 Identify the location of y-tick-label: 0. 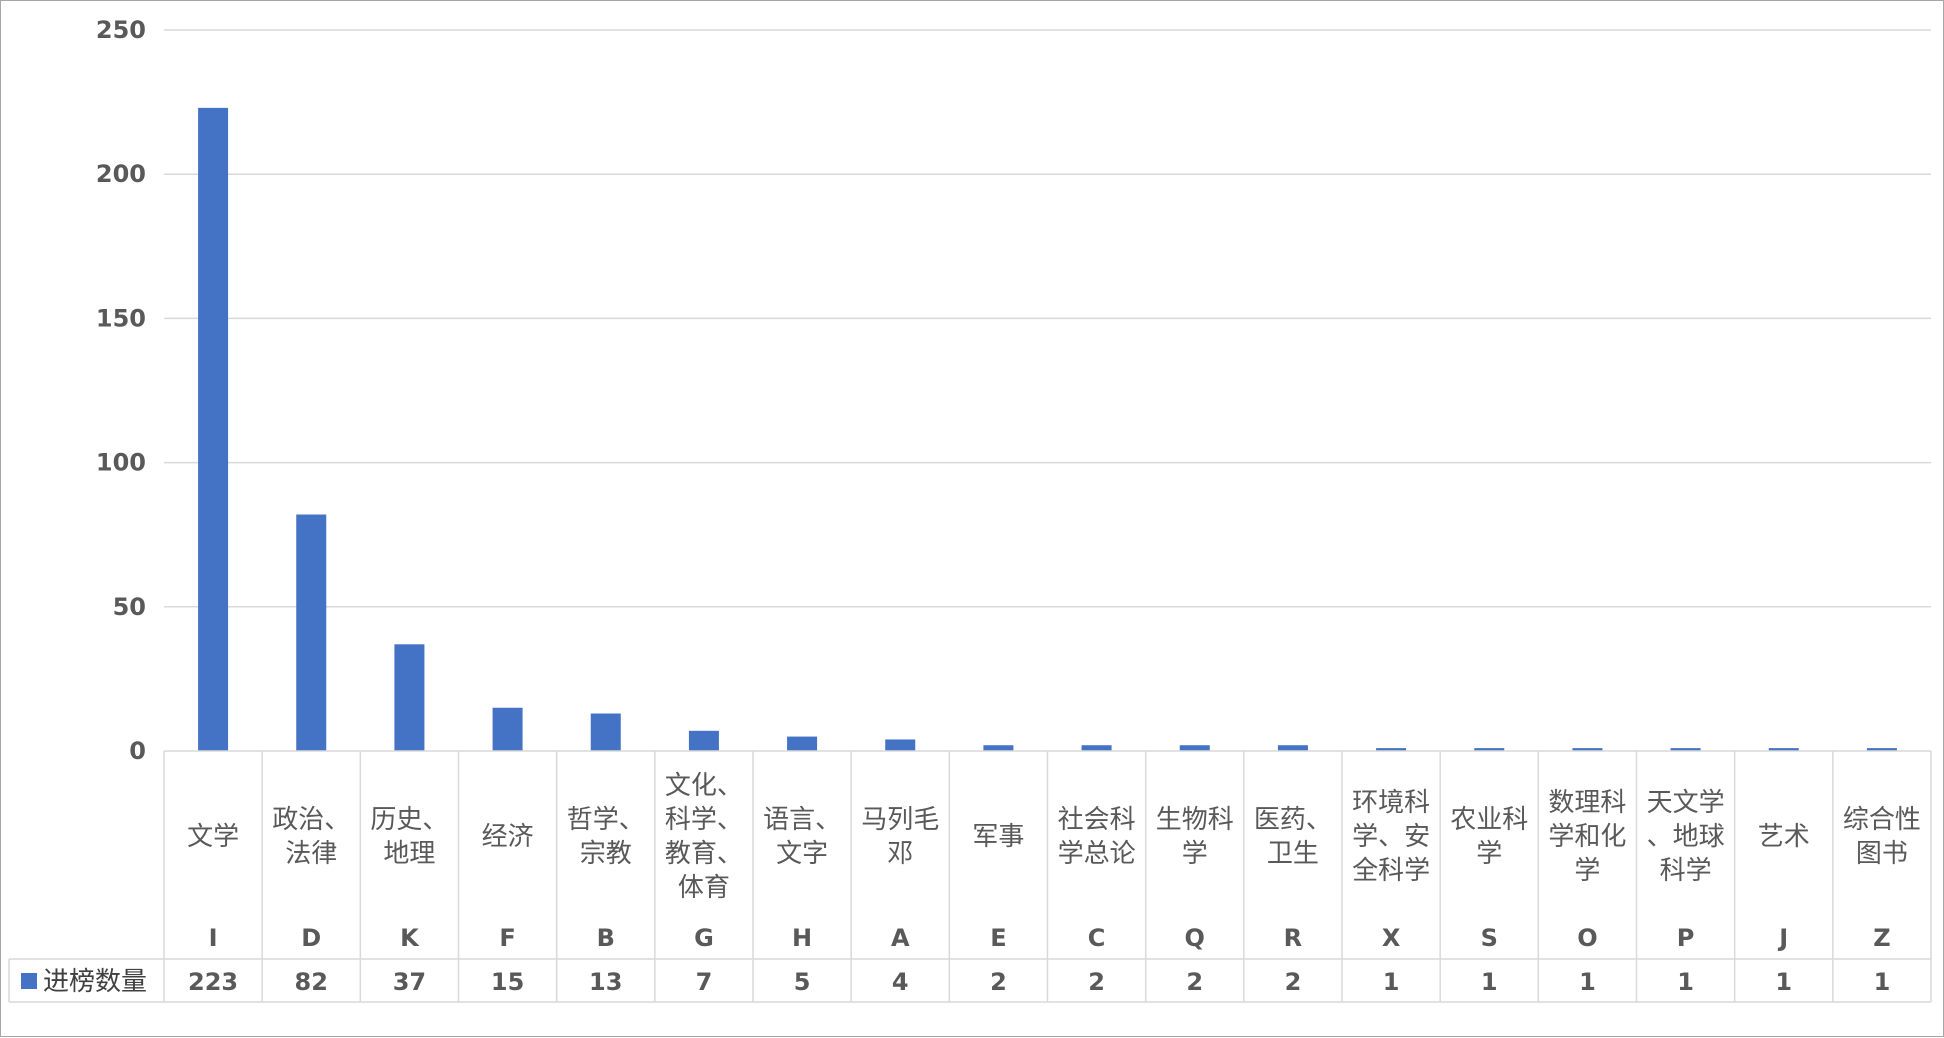
(137, 751).